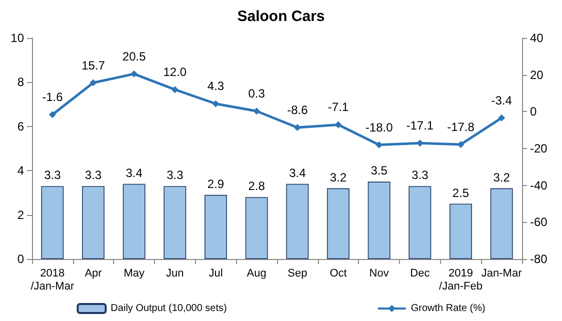 The height and width of the screenshot is (321, 562). Describe the element at coordinates (93, 274) in the screenshot. I see `x-tick-label: Apr` at that location.